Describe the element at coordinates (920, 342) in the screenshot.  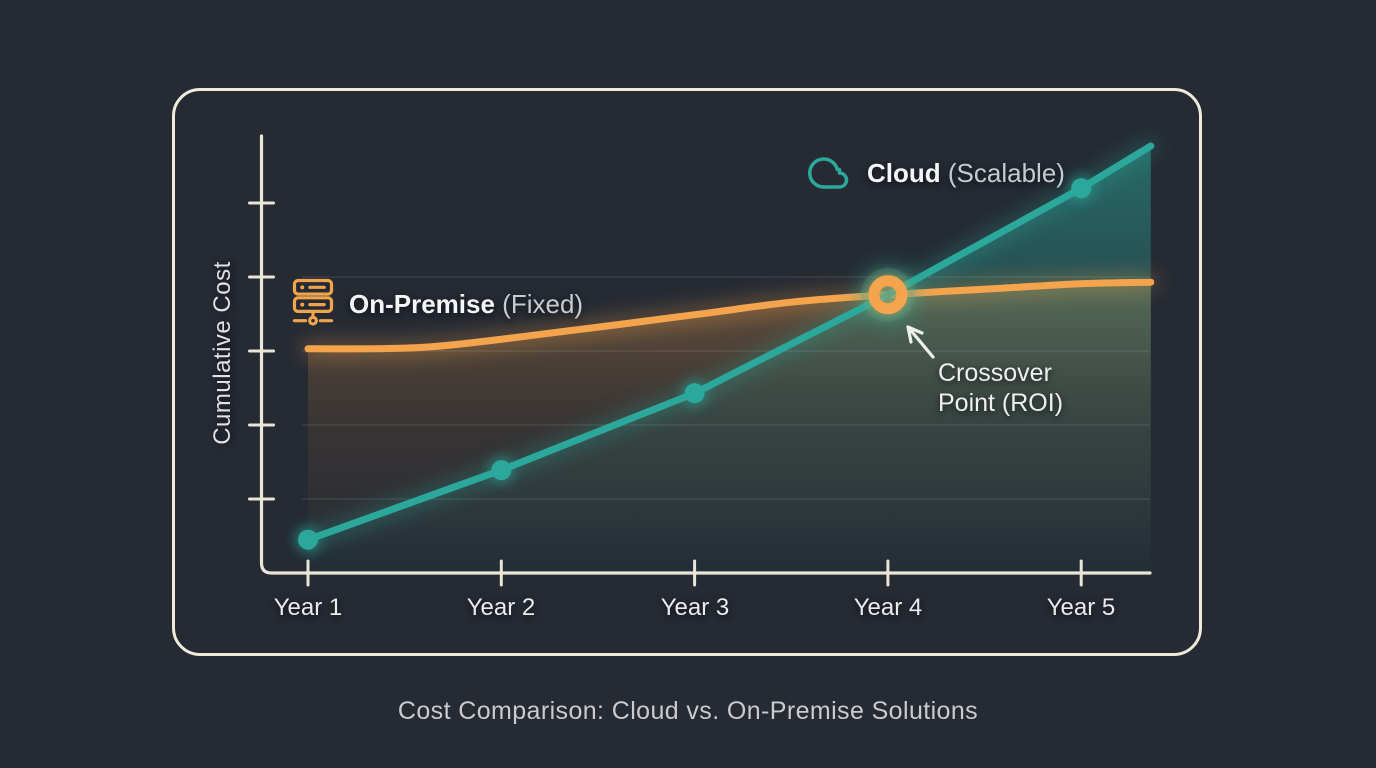
I see `annotation-arrow-icon` at that location.